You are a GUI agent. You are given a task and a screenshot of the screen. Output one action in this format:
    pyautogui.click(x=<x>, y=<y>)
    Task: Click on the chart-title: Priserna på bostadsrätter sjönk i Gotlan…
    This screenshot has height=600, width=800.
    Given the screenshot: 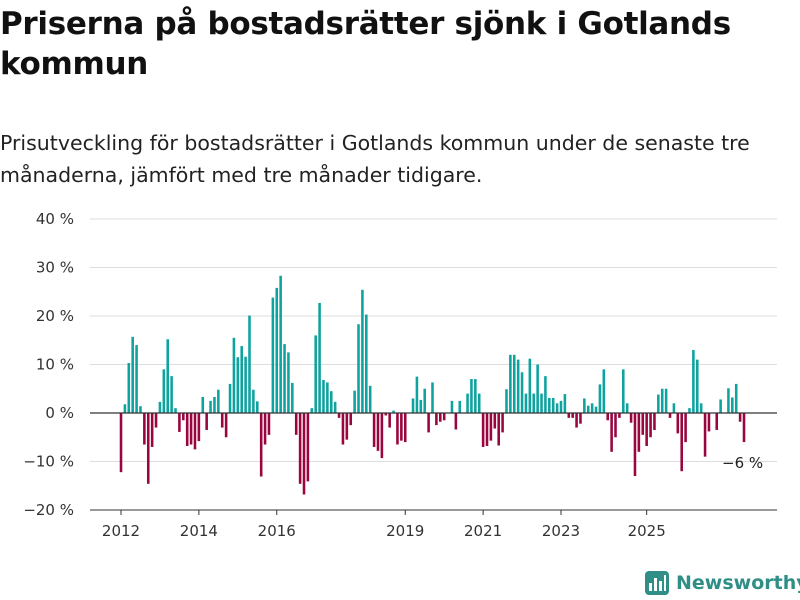 What is the action you would take?
    pyautogui.click(x=365, y=44)
    